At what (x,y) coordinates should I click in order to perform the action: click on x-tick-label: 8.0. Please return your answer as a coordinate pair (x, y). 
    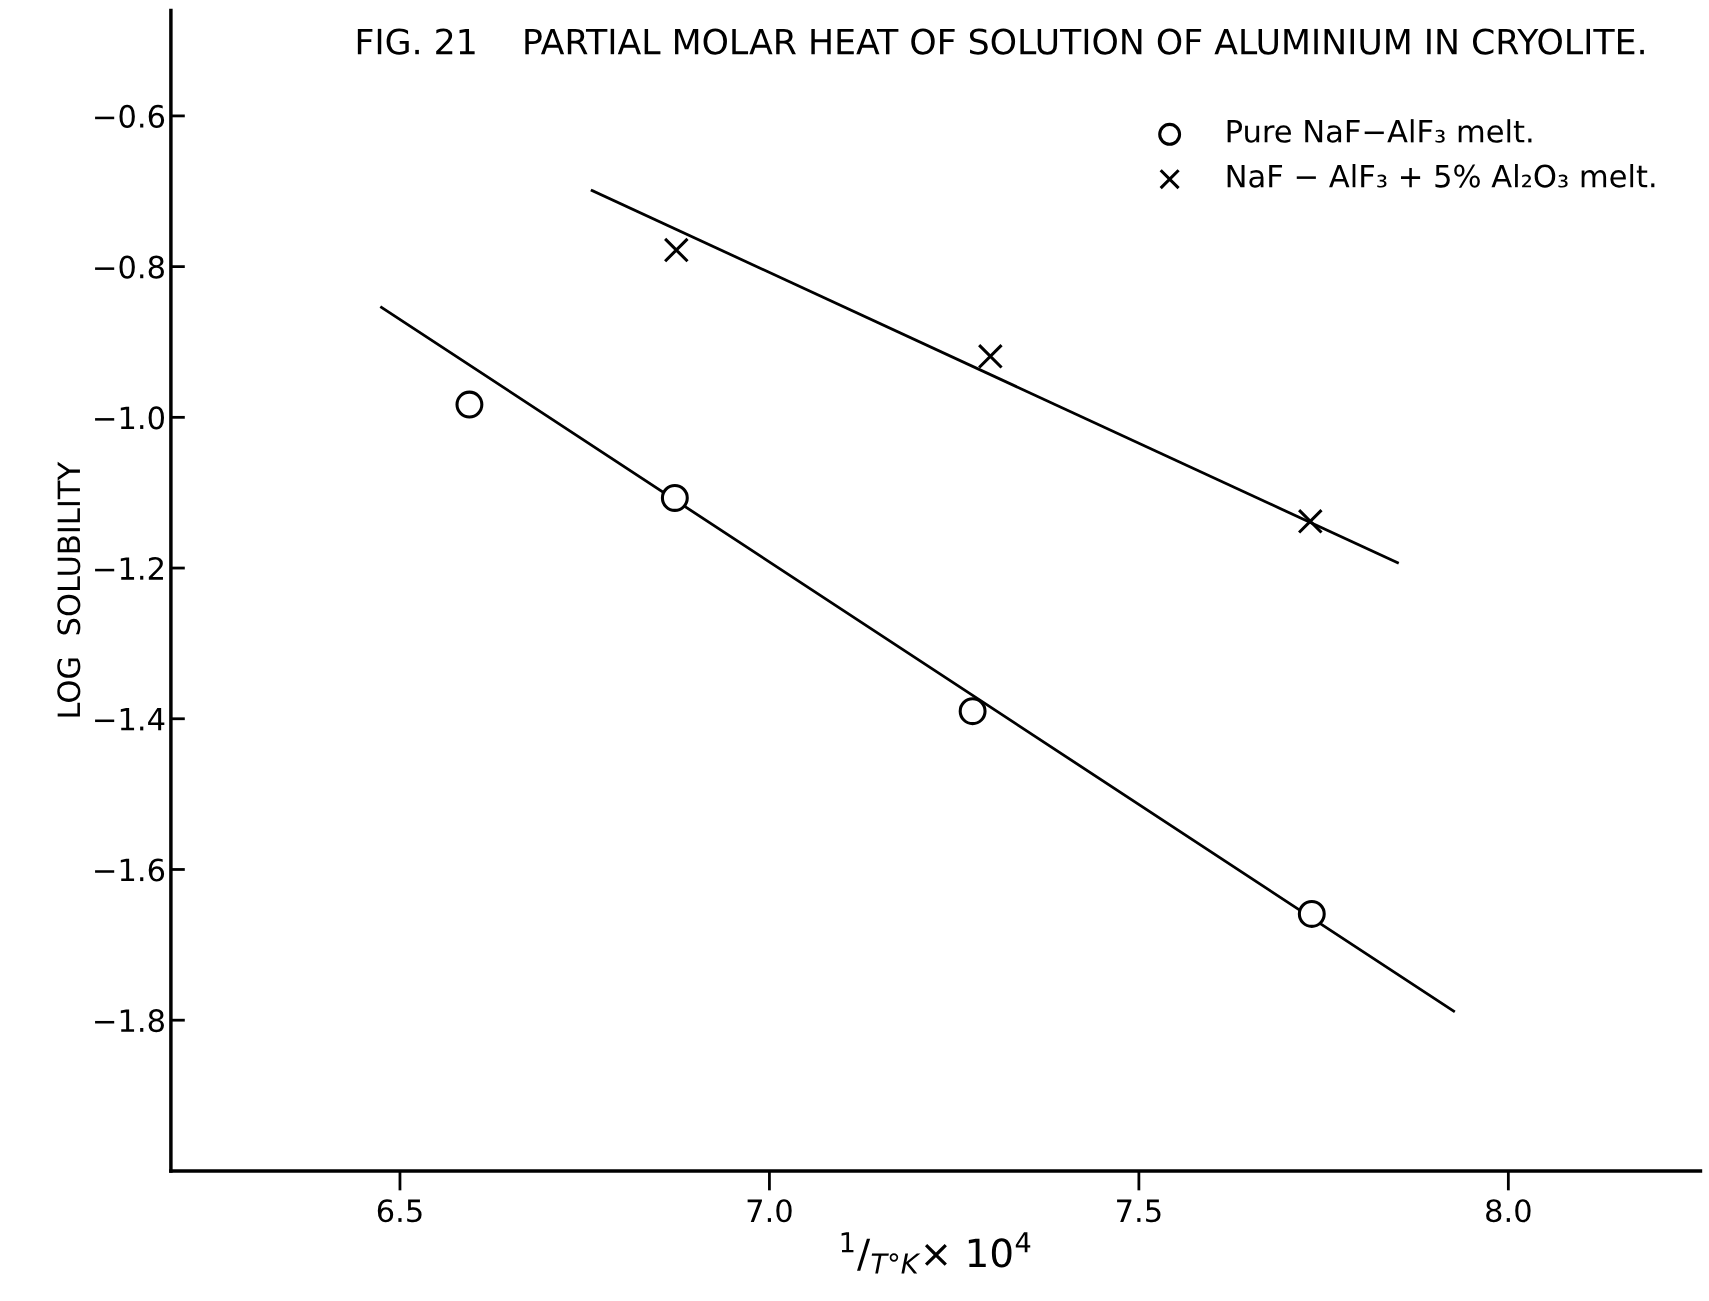
    Looking at the image, I should click on (1508, 1211).